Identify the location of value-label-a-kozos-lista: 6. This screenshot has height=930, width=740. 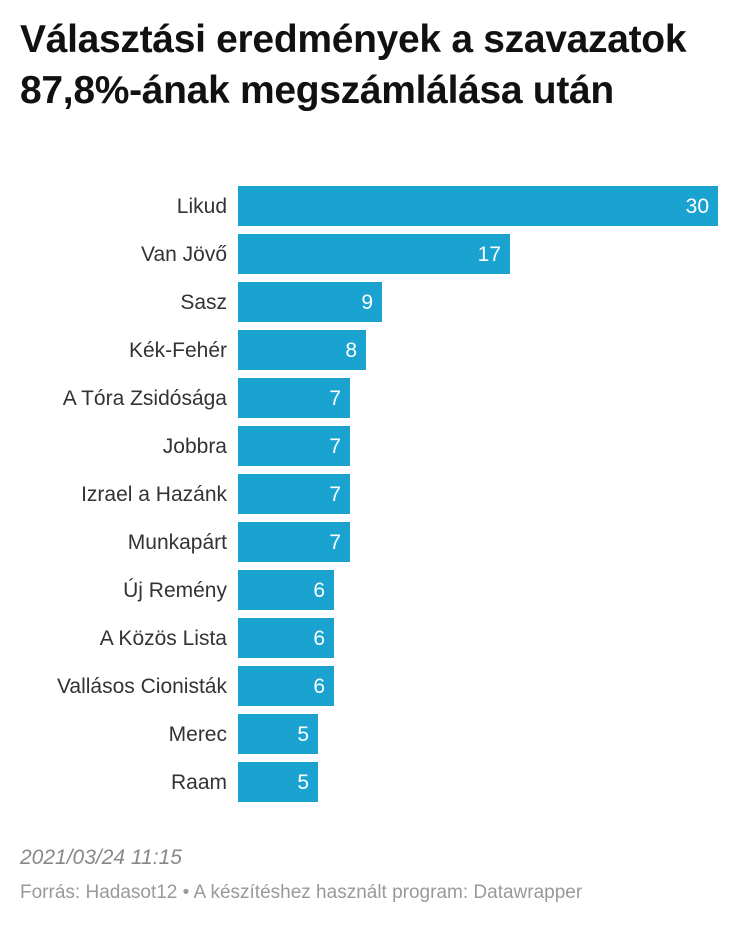
(319, 638).